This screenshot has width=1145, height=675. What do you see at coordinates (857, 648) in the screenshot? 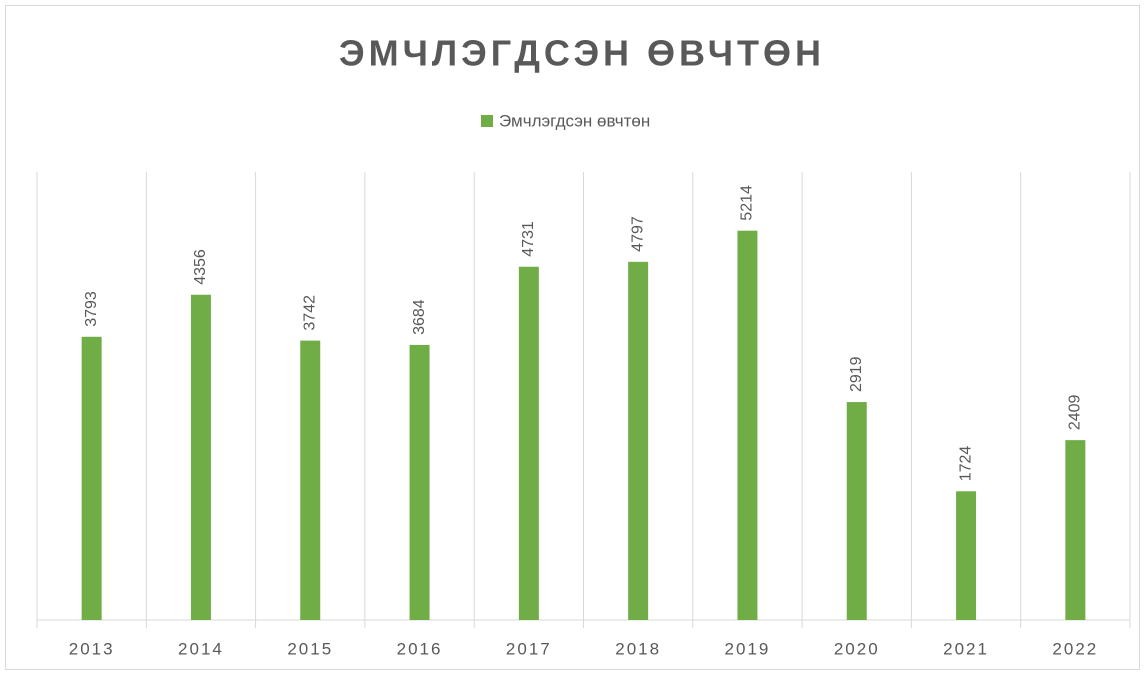
I see `x-tick-label: 2020` at bounding box center [857, 648].